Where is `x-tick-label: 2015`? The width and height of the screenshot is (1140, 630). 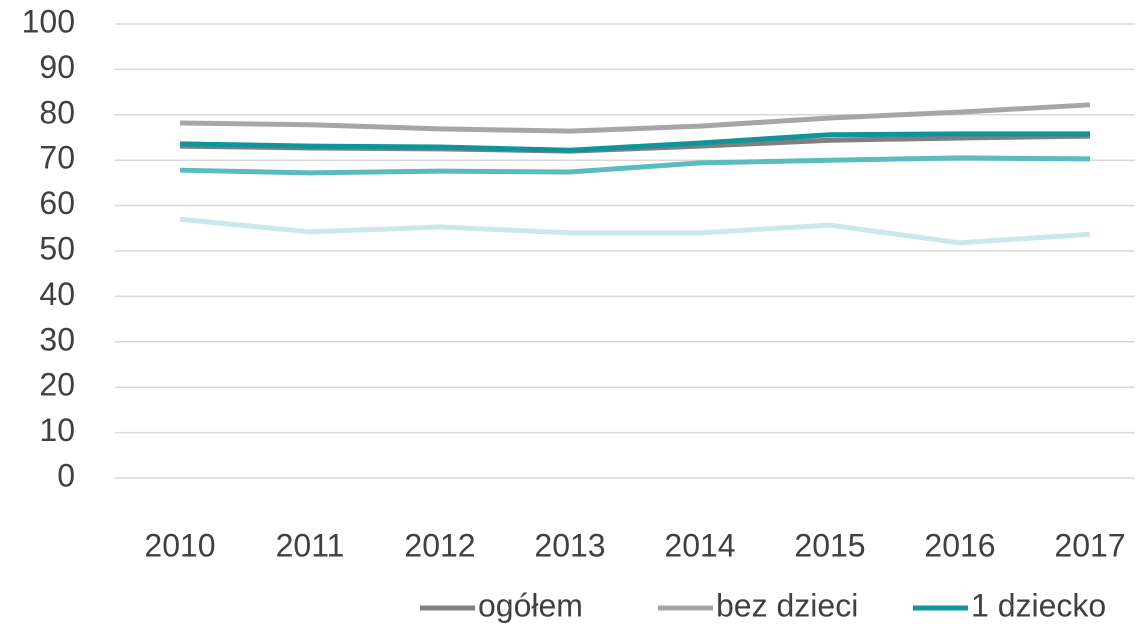 x-tick-label: 2015 is located at coordinates (829, 545).